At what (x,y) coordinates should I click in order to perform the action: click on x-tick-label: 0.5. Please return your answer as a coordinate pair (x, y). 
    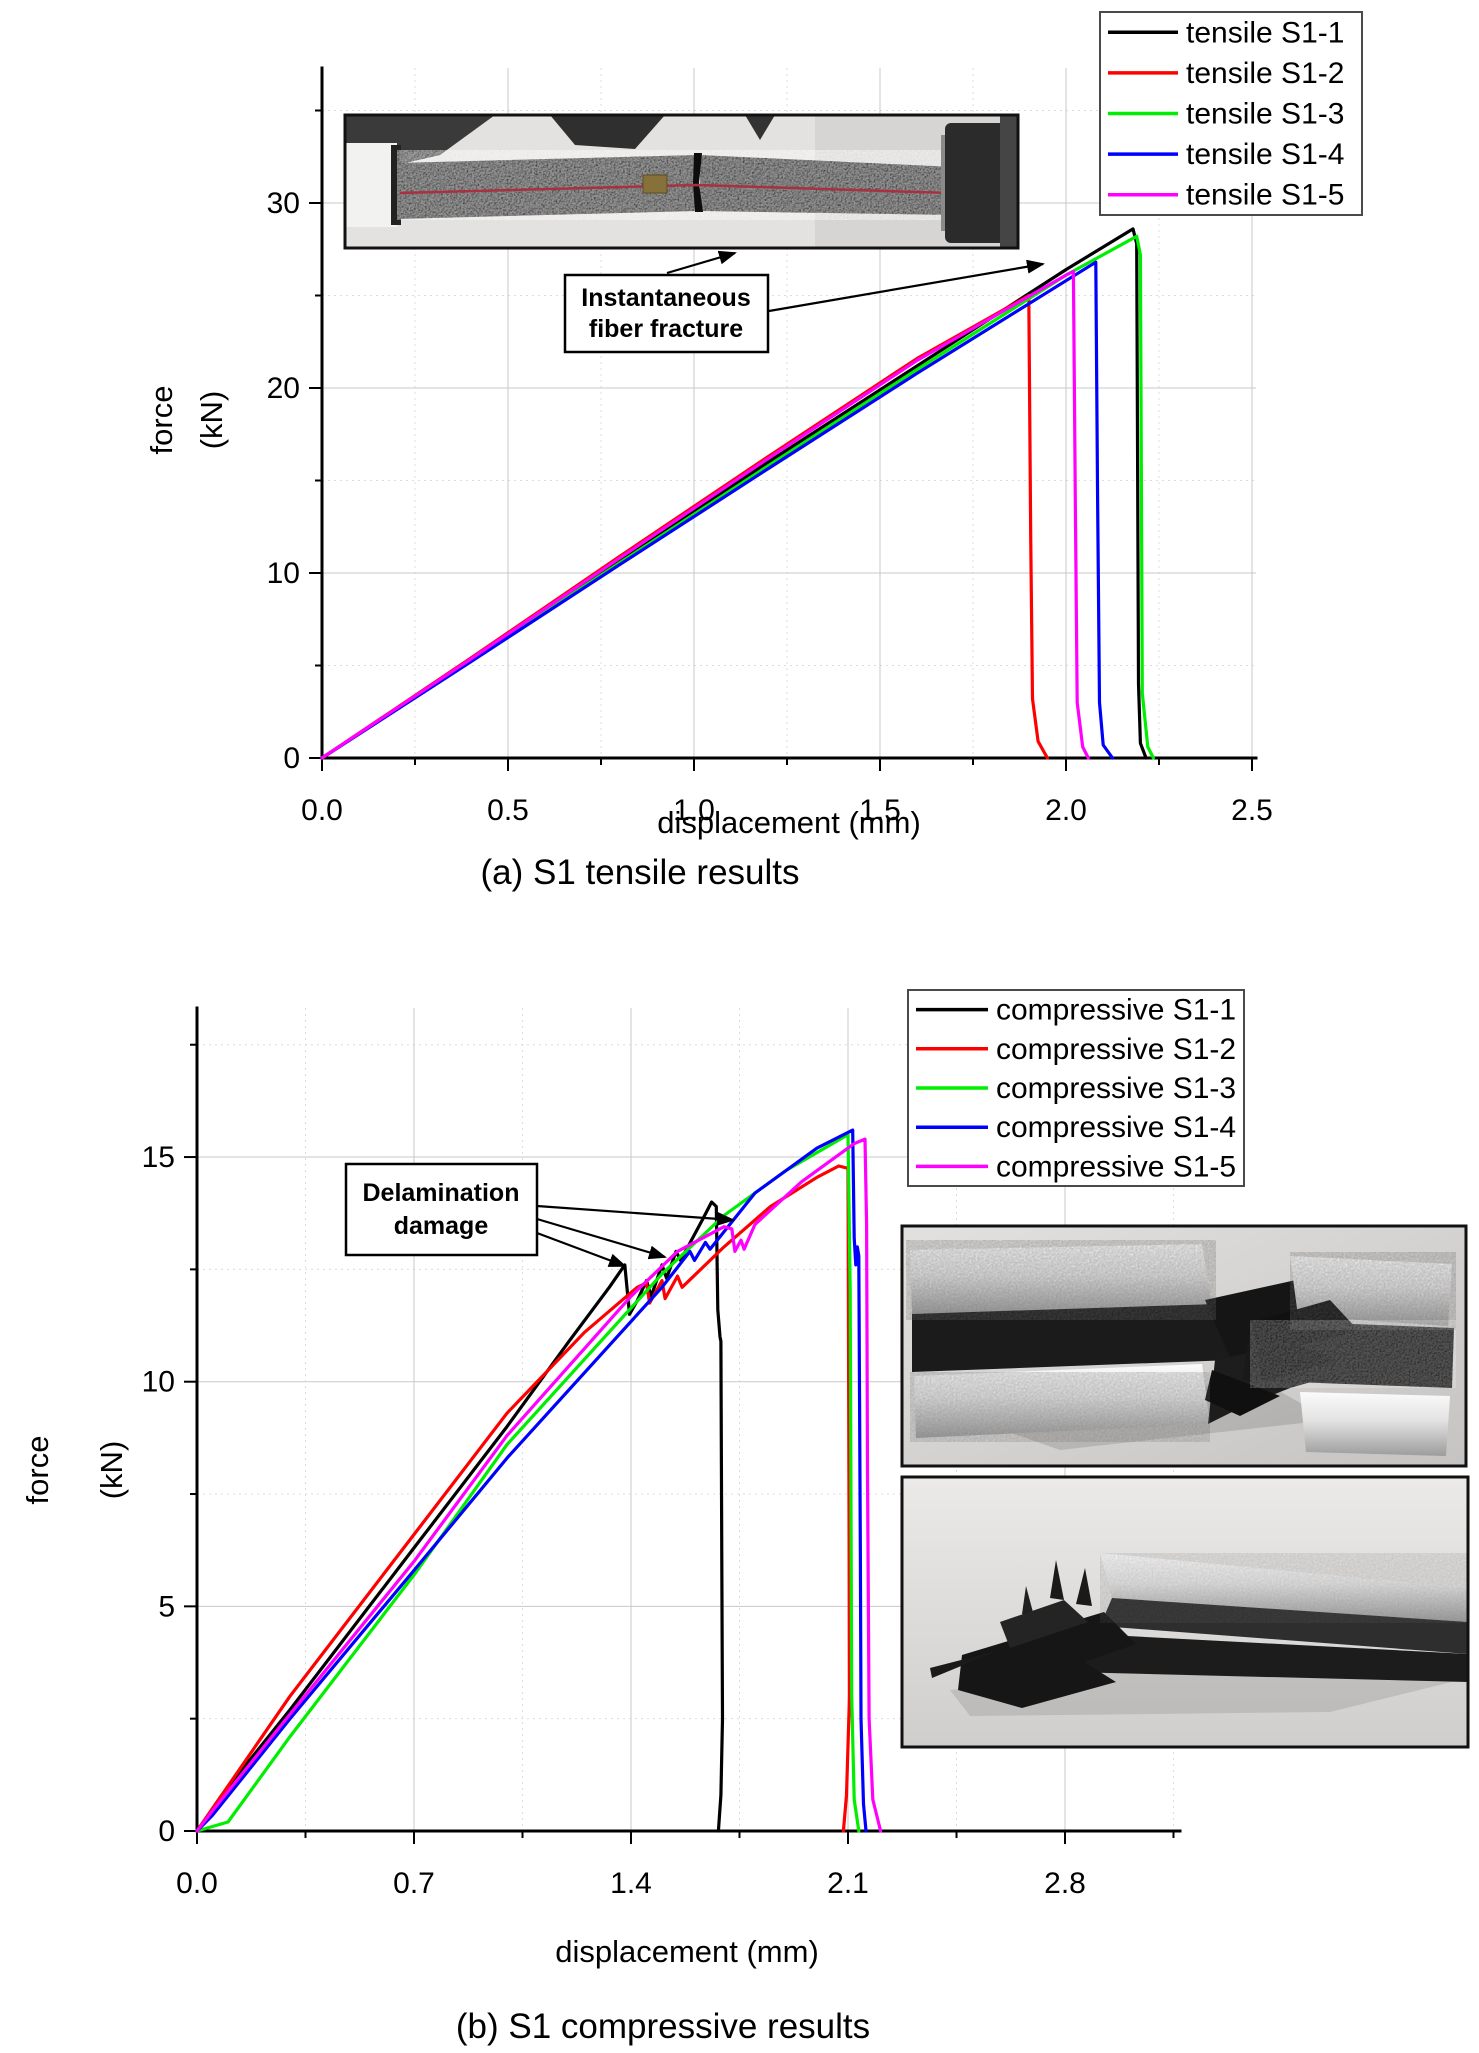
    Looking at the image, I should click on (508, 810).